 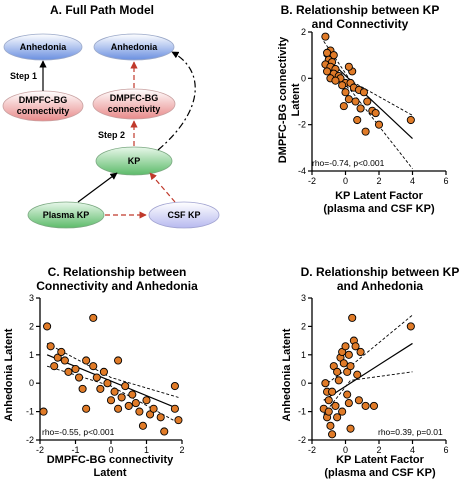 What do you see at coordinates (31, 355) in the screenshot?
I see `panel-c-y-tick-label: 1` at bounding box center [31, 355].